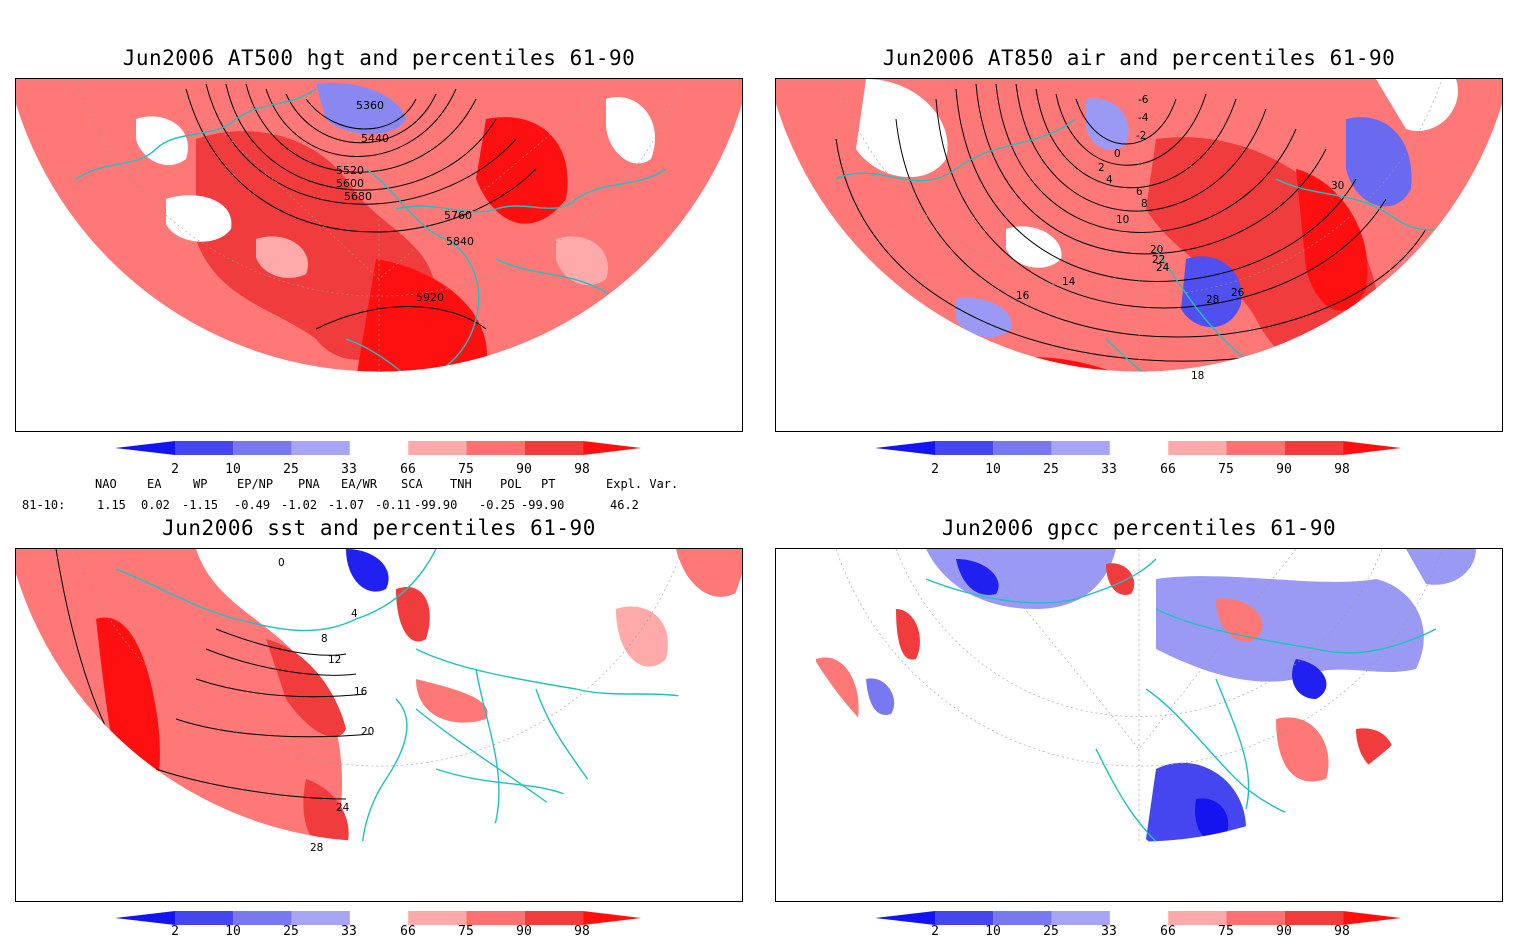 The image size is (1520, 948). What do you see at coordinates (200, 484) in the screenshot?
I see `index-header: WP` at bounding box center [200, 484].